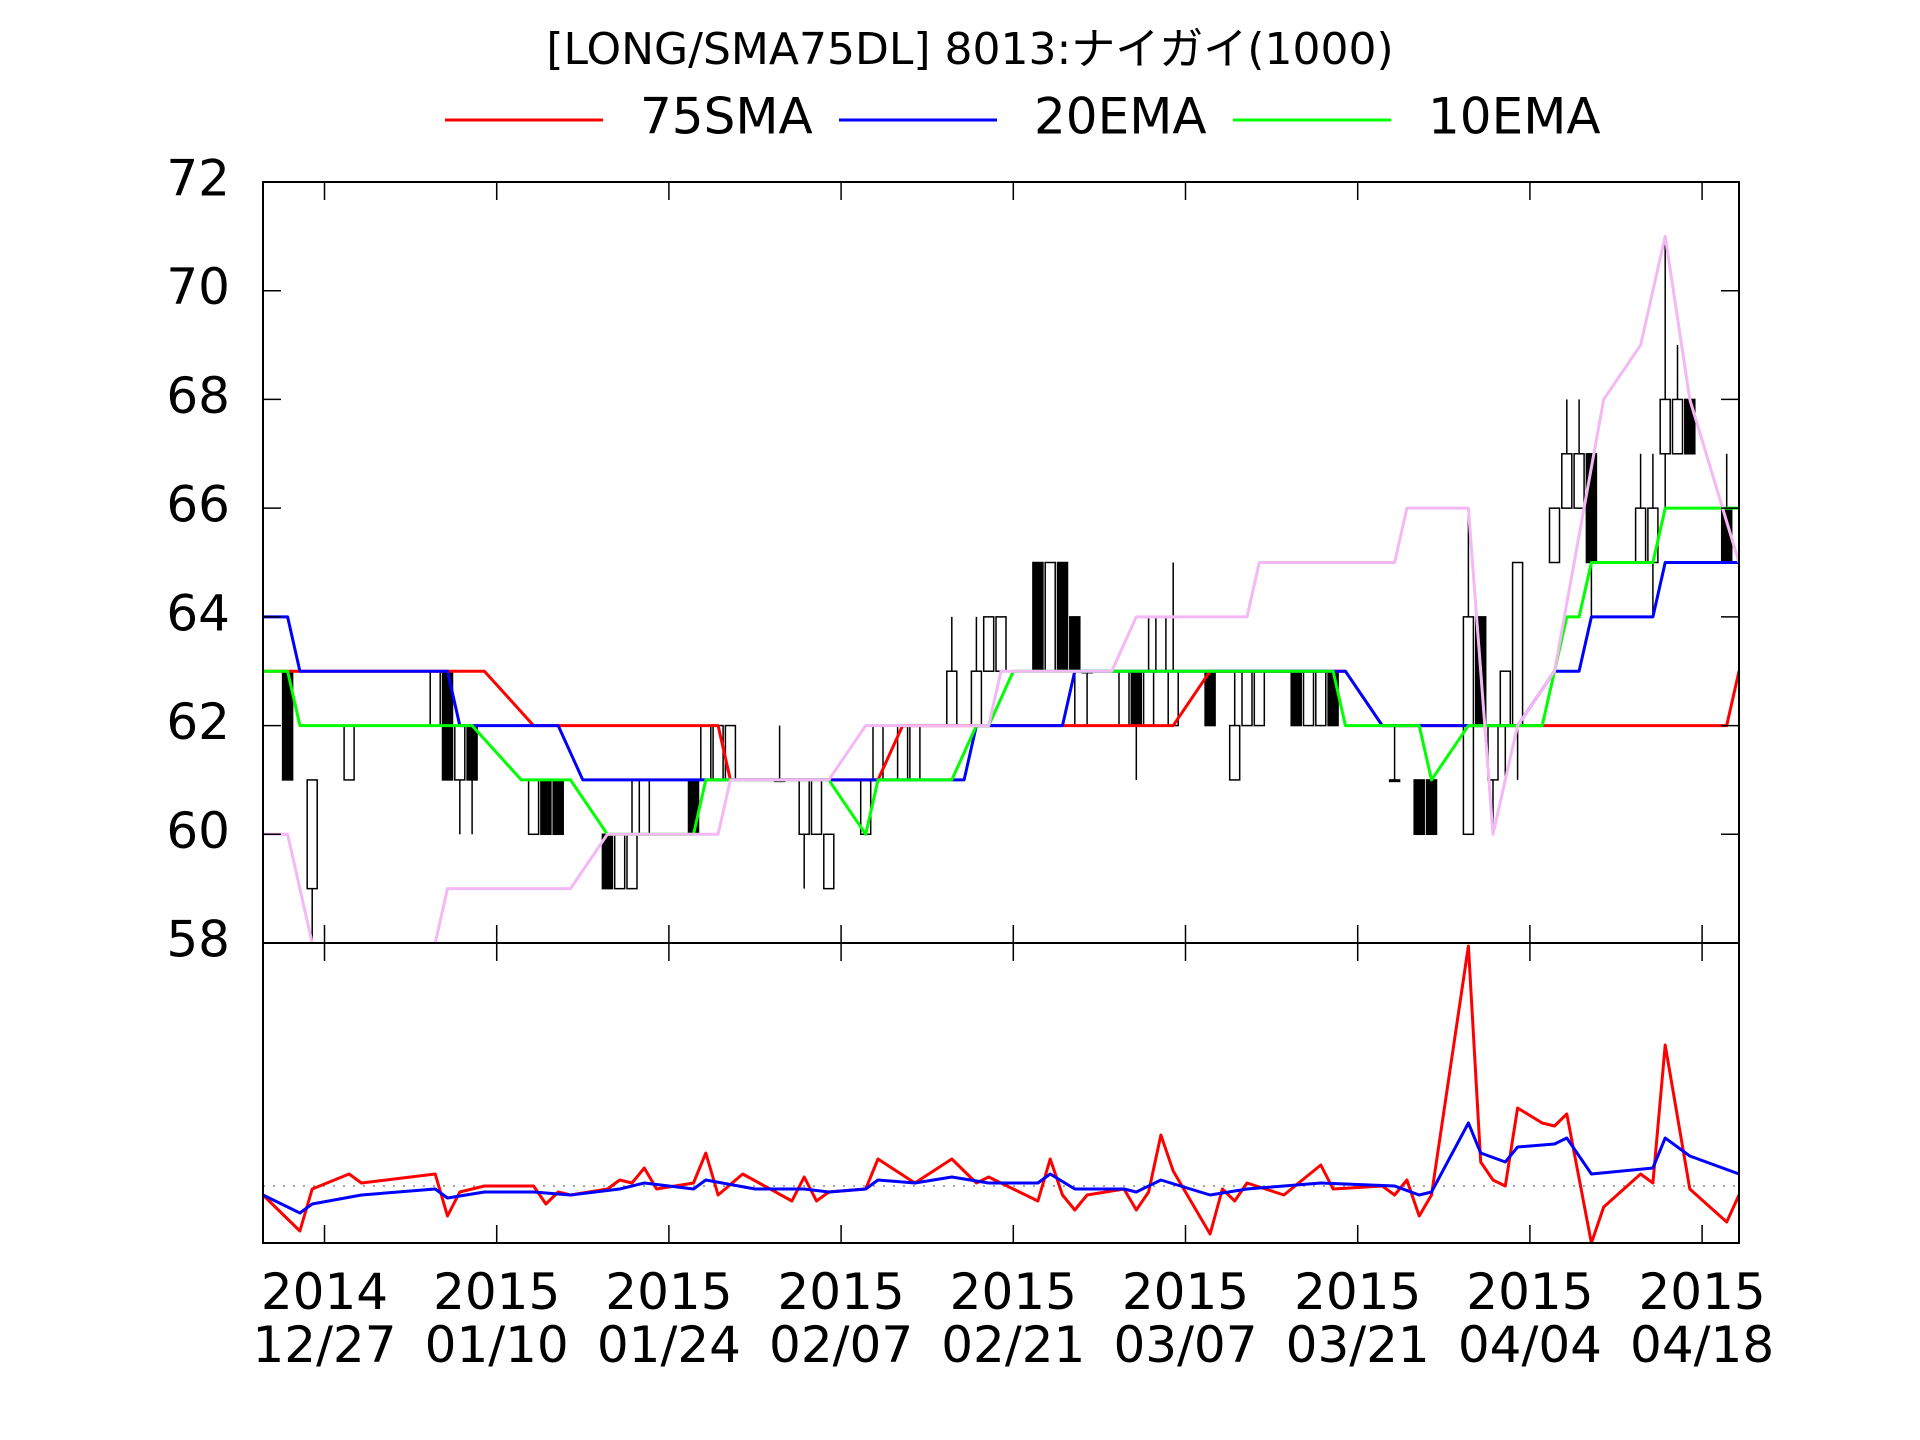 The height and width of the screenshot is (1440, 1920). What do you see at coordinates (198, 505) in the screenshot?
I see `y-tick-label: 66` at bounding box center [198, 505].